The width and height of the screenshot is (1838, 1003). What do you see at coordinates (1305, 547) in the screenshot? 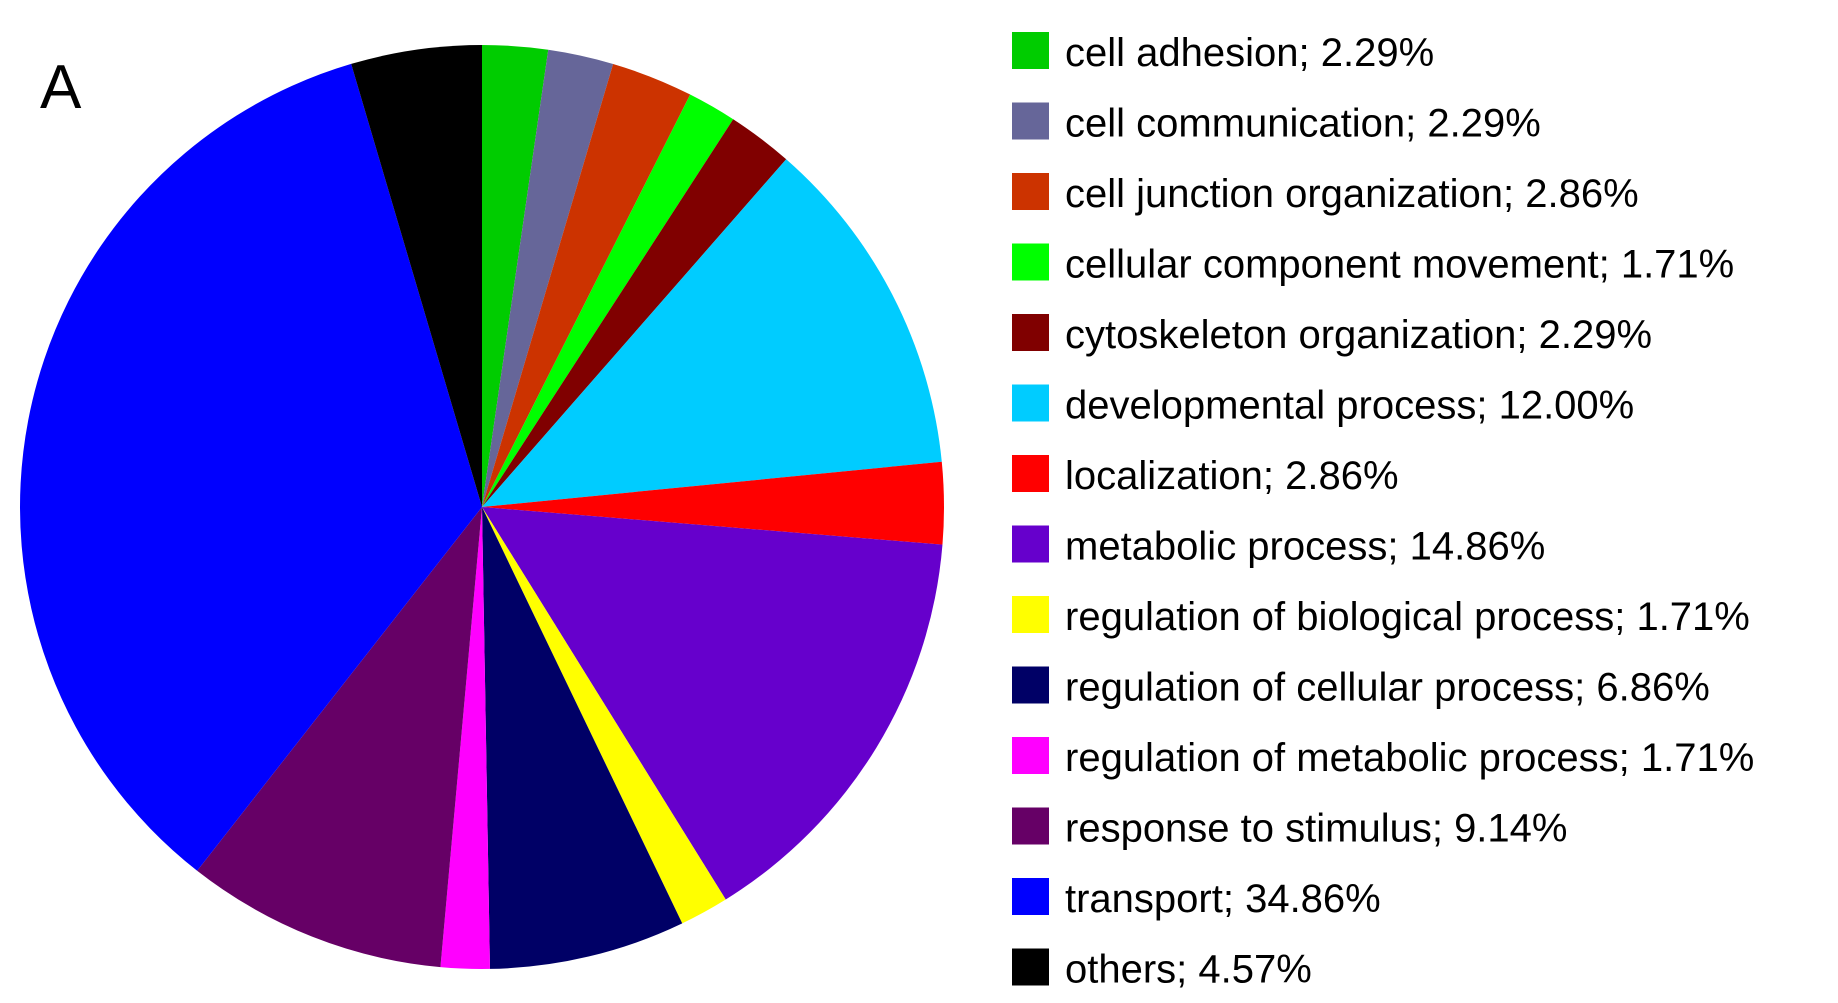
I see `legend-label: metabolic process; 14.86%` at bounding box center [1305, 547].